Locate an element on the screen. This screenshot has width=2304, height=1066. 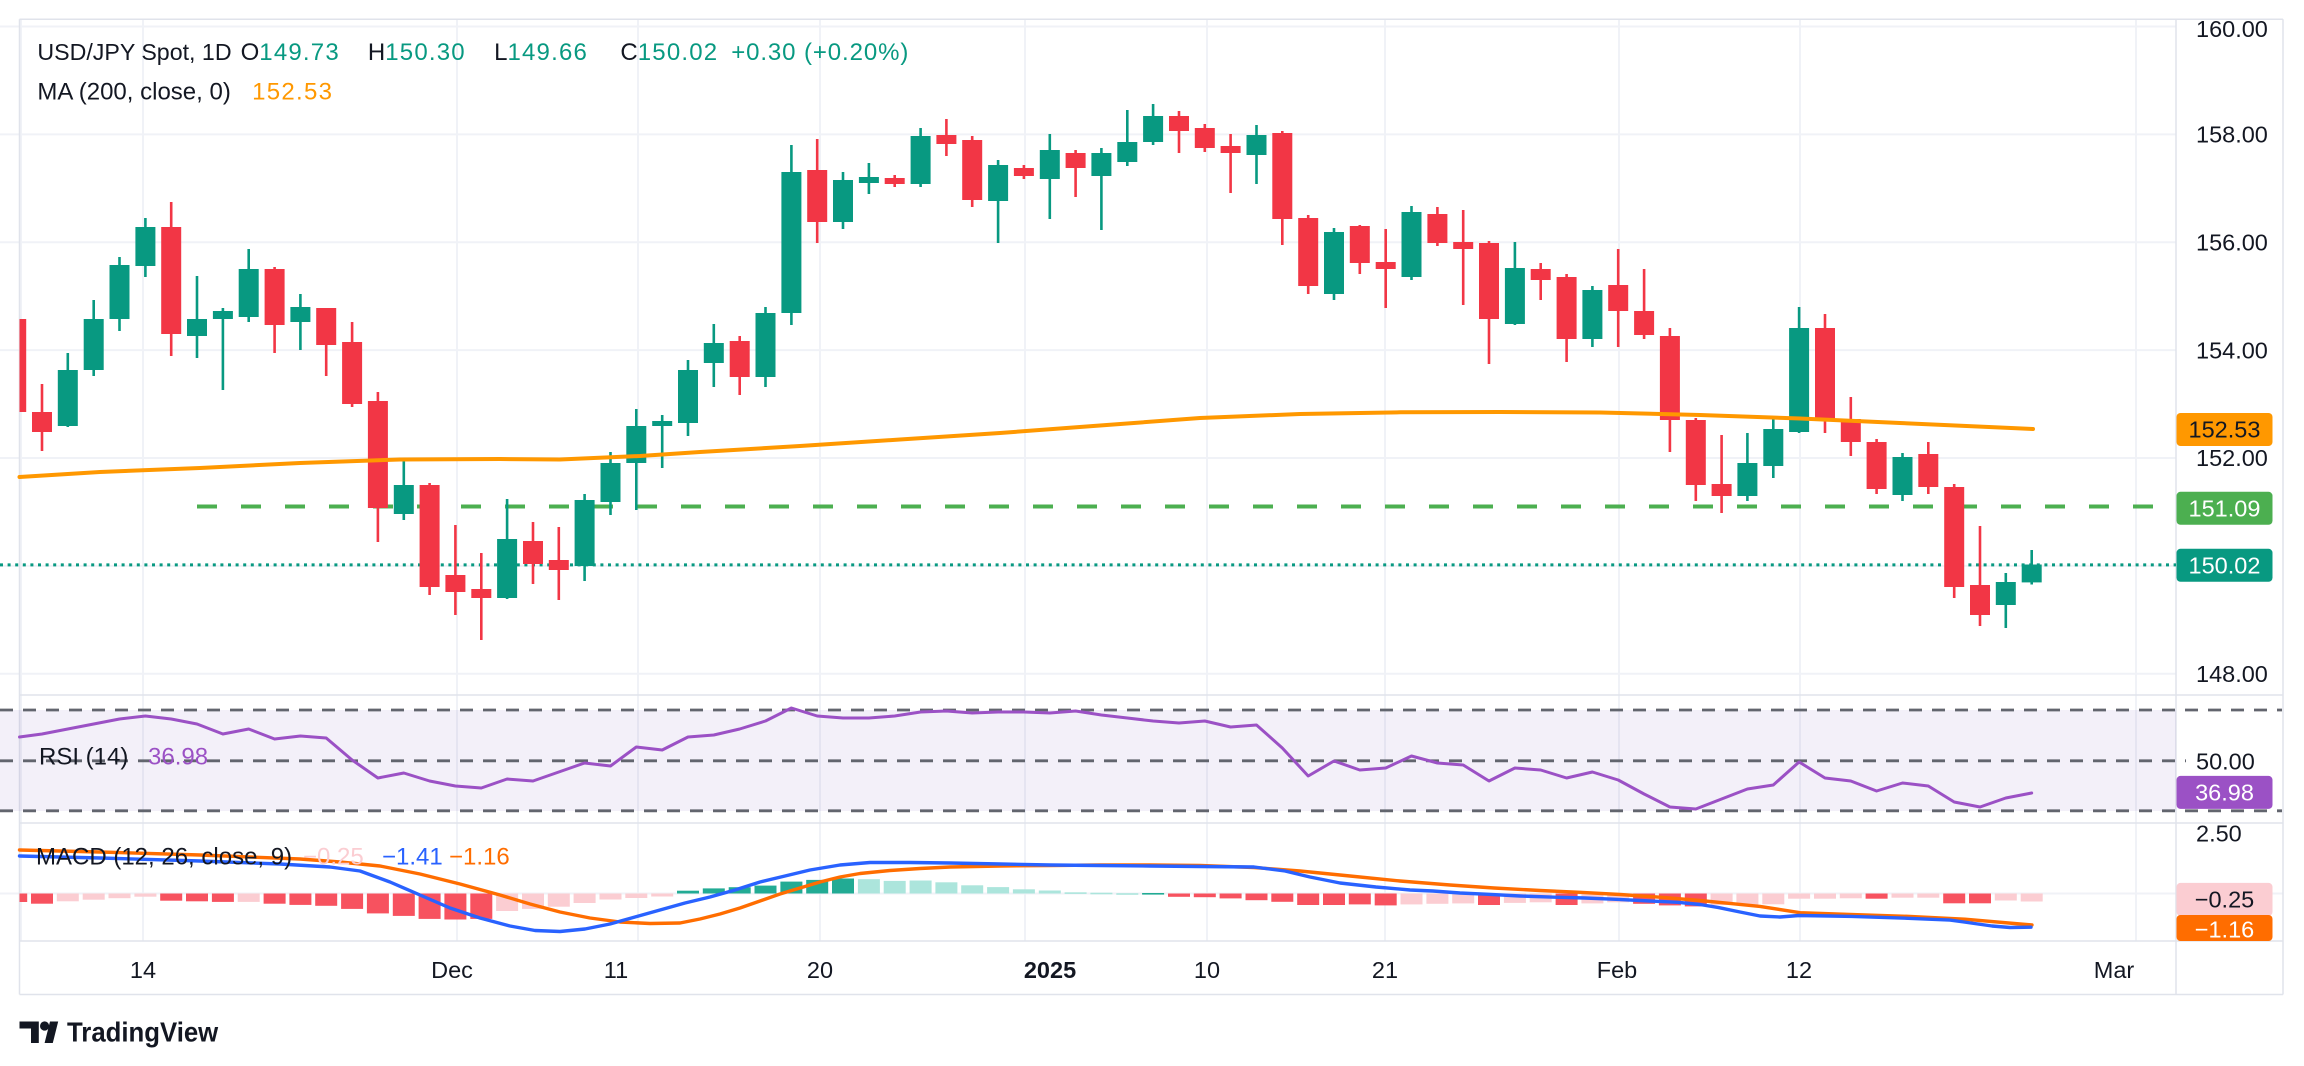
svg-text: H150.30 is located at coordinates (417, 52).